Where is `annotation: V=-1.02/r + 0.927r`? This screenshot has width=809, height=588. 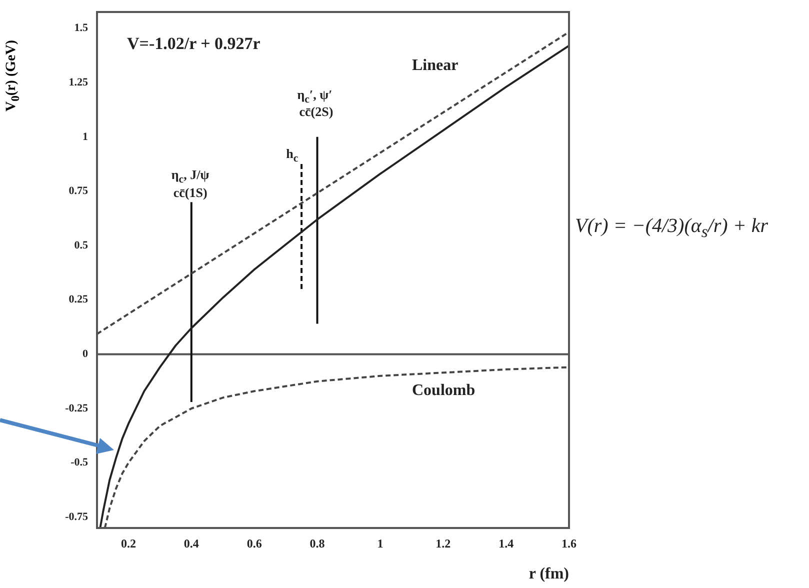 annotation: V=-1.02/r + 0.927r is located at coordinates (193, 44).